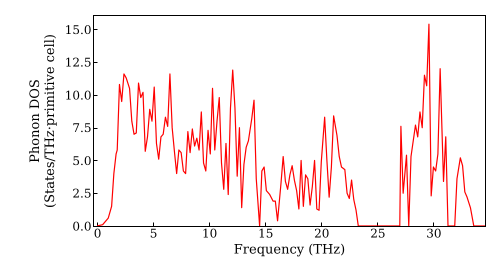 The height and width of the screenshot is (280, 500). I want to click on y-axis-title: Phonon DOS (States/THz·primitive cell), so click(43, 121).